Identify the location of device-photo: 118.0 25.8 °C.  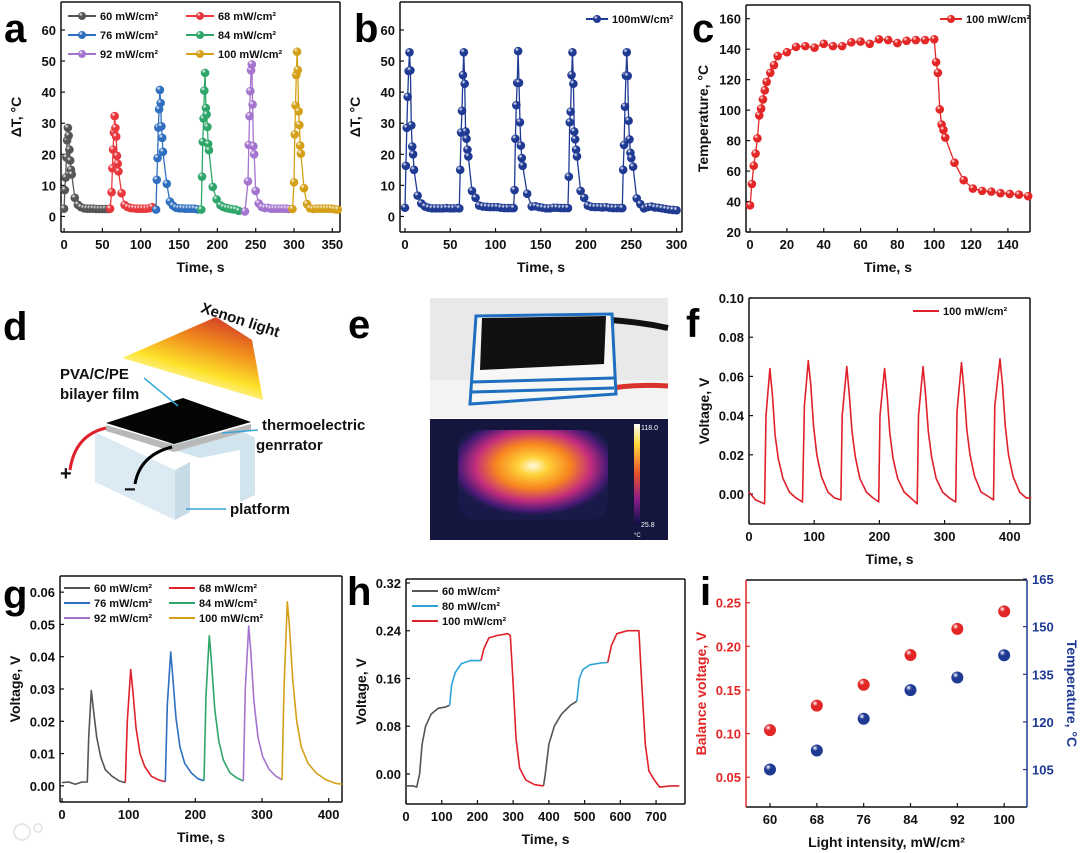
(549, 419).